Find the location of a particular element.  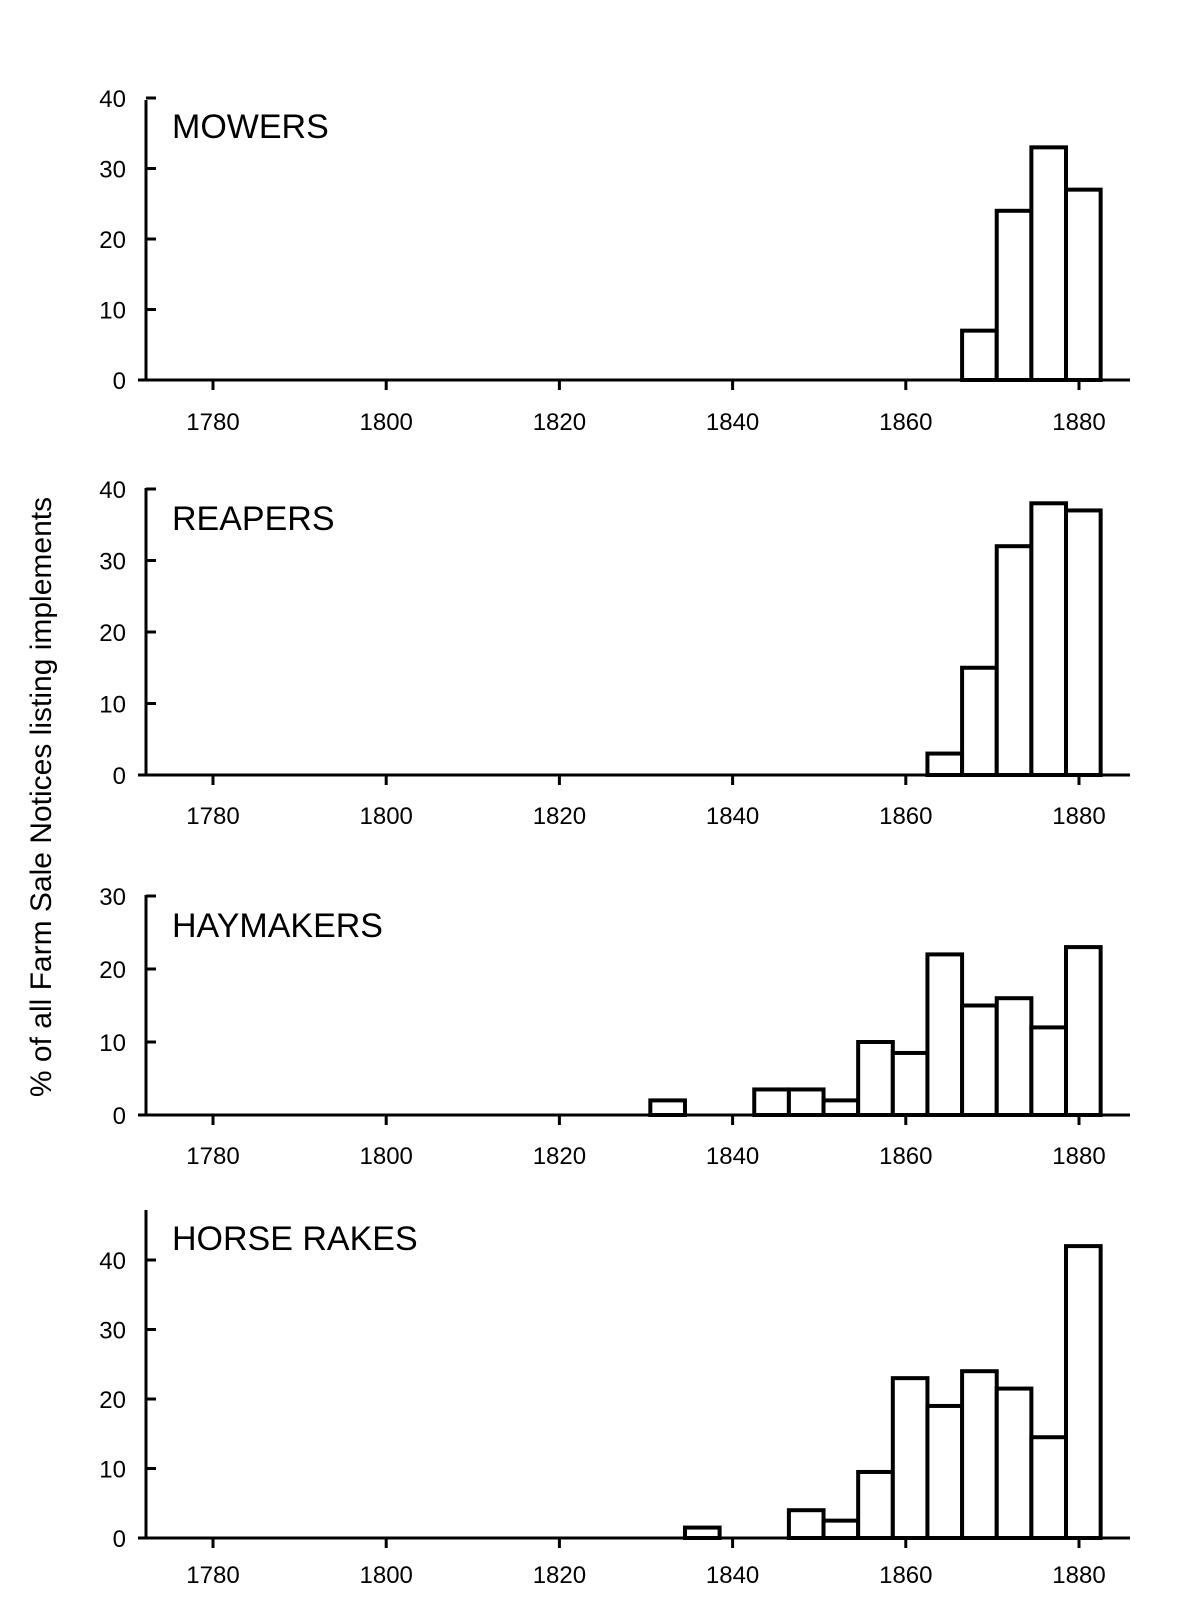

panel-title: REAPERS is located at coordinates (253, 519).